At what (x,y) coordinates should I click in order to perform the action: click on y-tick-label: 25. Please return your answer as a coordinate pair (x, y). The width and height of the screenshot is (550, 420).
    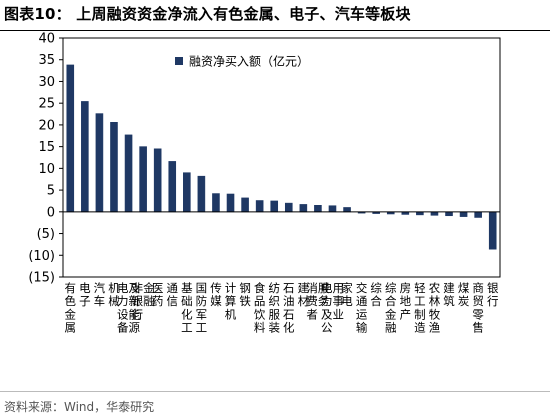
    Looking at the image, I should click on (46, 104).